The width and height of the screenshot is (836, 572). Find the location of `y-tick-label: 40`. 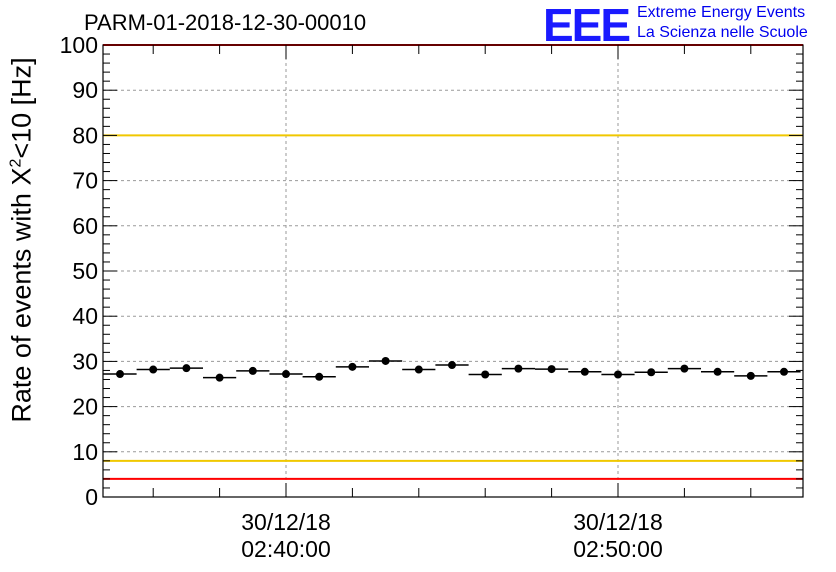

y-tick-label: 40 is located at coordinates (85, 316).